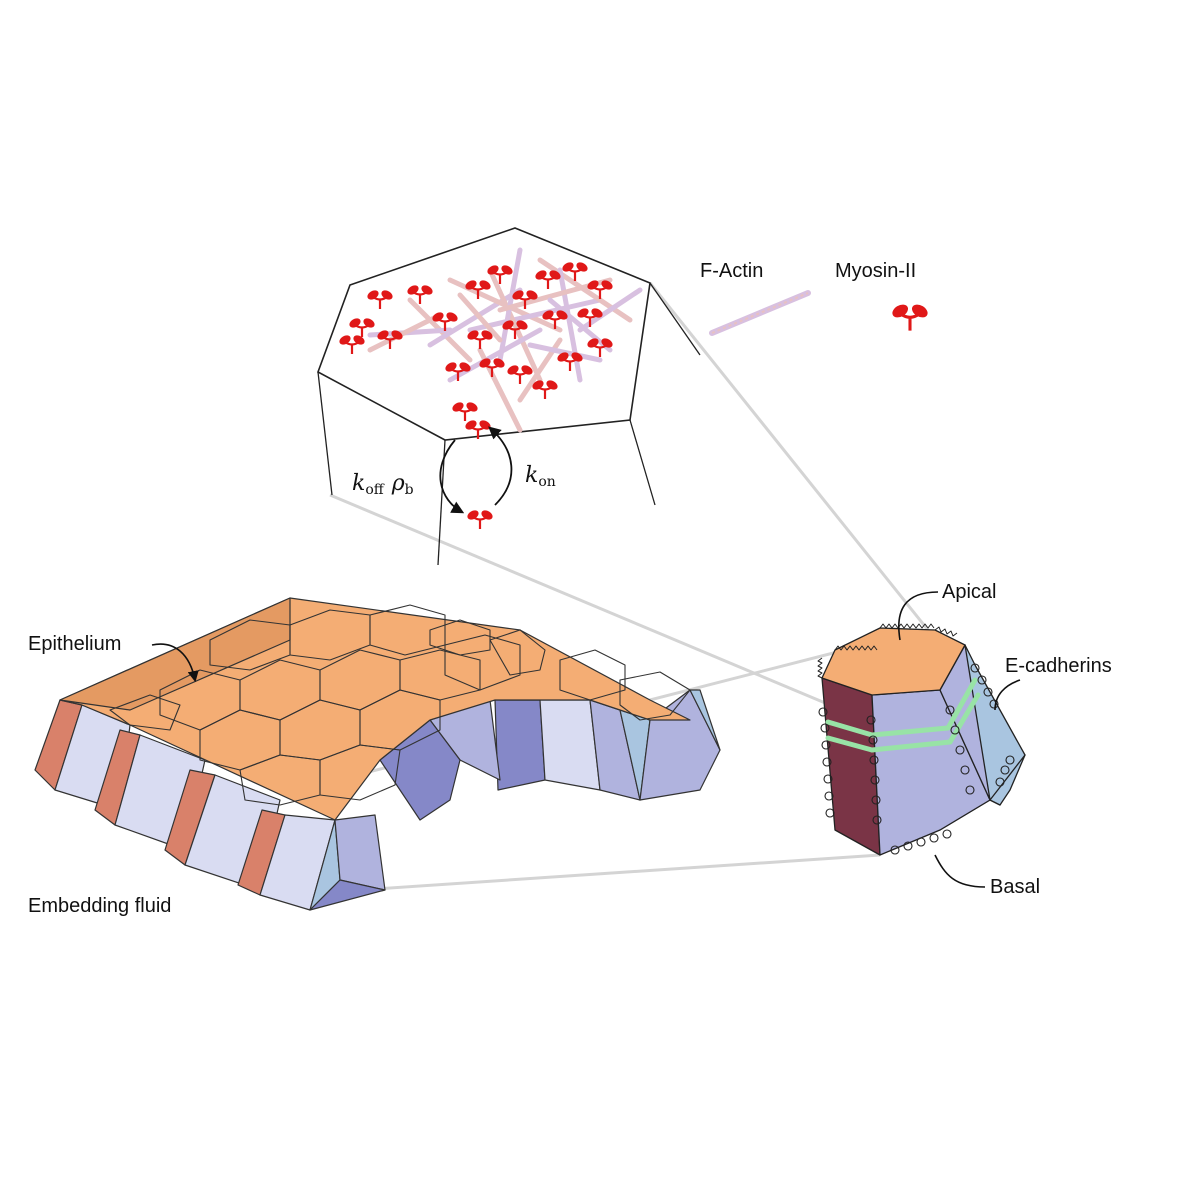  I want to click on kon-label: kon, so click(540, 476).